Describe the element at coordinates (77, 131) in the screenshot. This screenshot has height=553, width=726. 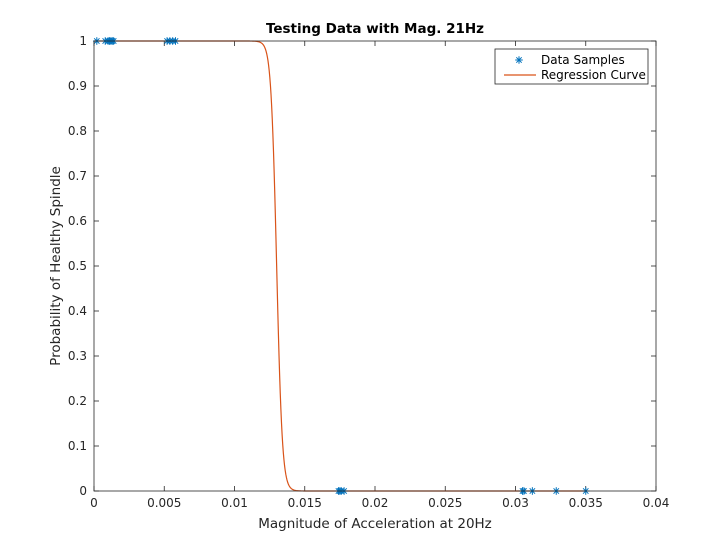
I see `y-tick-label: 0.8` at that location.